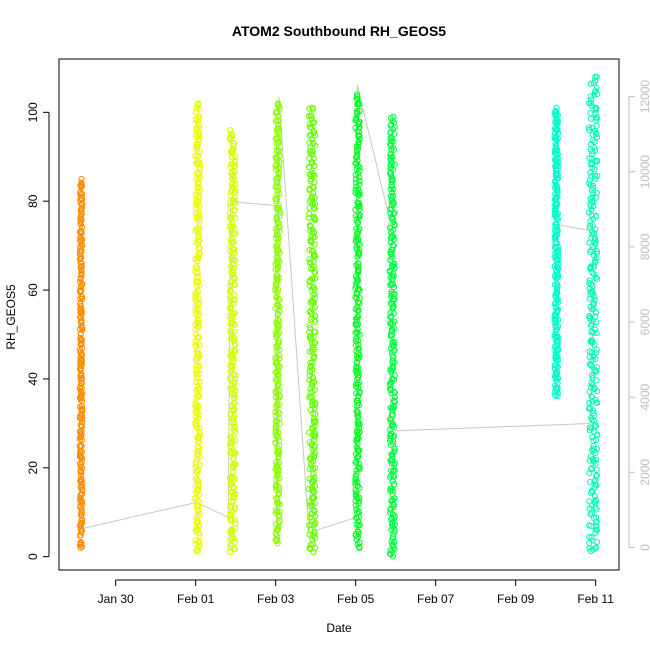 The image size is (650, 650). What do you see at coordinates (339, 31) in the screenshot?
I see `chart-title: ATOM2 Southbound RH_GEOS5` at bounding box center [339, 31].